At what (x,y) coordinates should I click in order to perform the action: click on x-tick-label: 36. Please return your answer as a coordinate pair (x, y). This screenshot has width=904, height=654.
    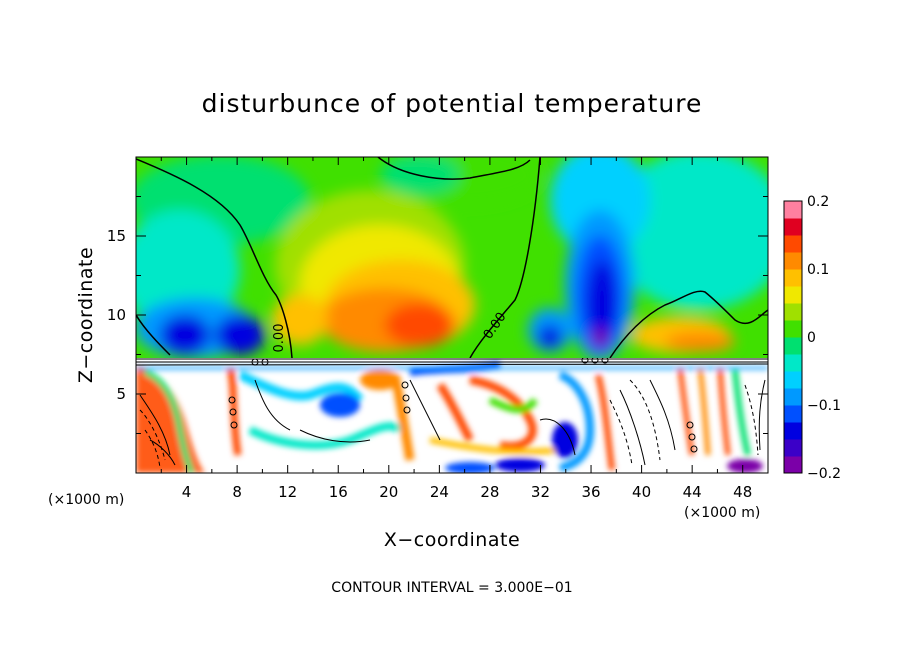
    Looking at the image, I should click on (590, 492).